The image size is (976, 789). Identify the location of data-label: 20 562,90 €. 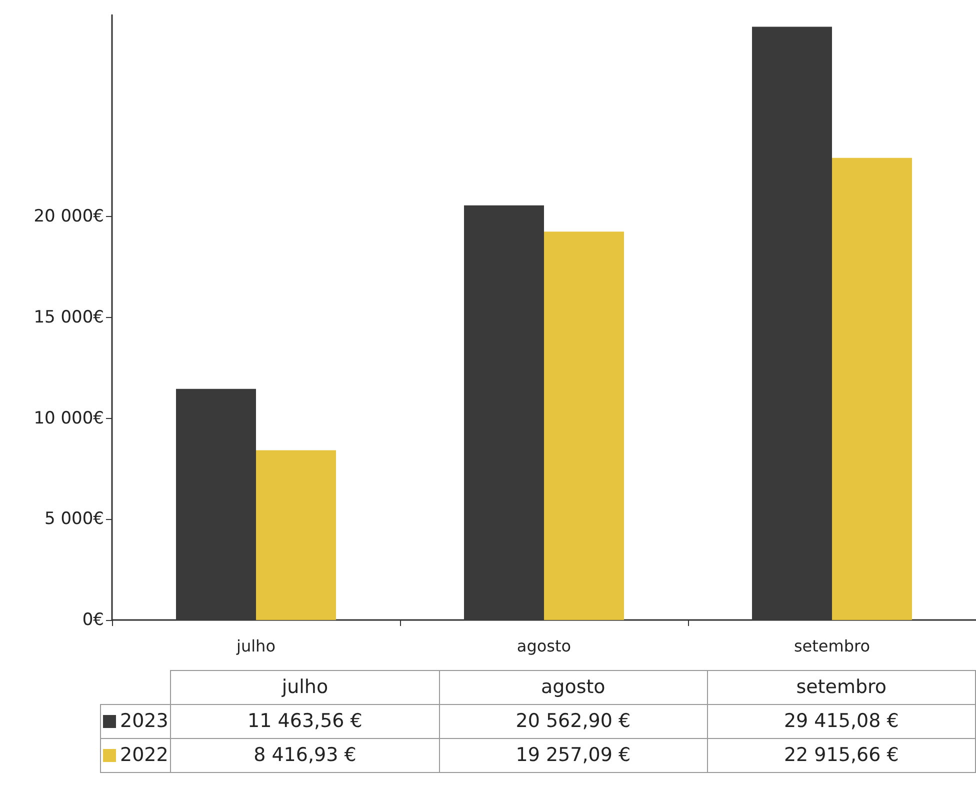
(573, 721).